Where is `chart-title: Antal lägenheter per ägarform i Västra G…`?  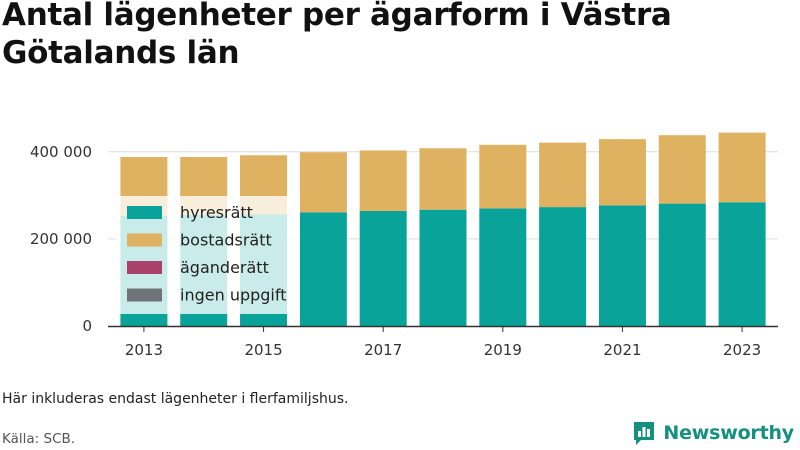 chart-title: Antal lägenheter per ägarform i Västra G… is located at coordinates (337, 35).